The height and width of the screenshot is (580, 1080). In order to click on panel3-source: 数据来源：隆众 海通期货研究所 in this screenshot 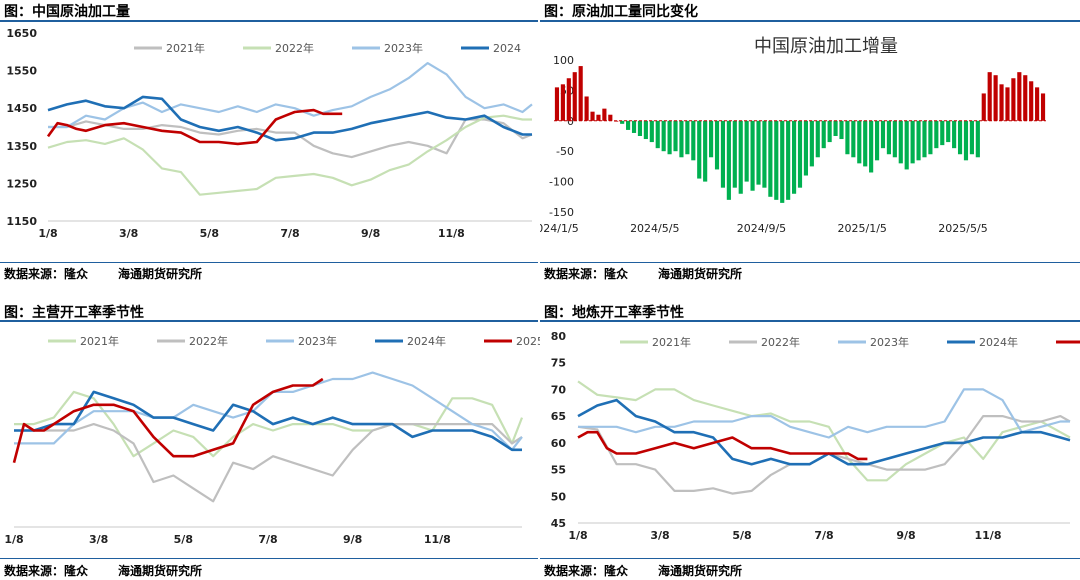, I will do `click(103, 570)`.